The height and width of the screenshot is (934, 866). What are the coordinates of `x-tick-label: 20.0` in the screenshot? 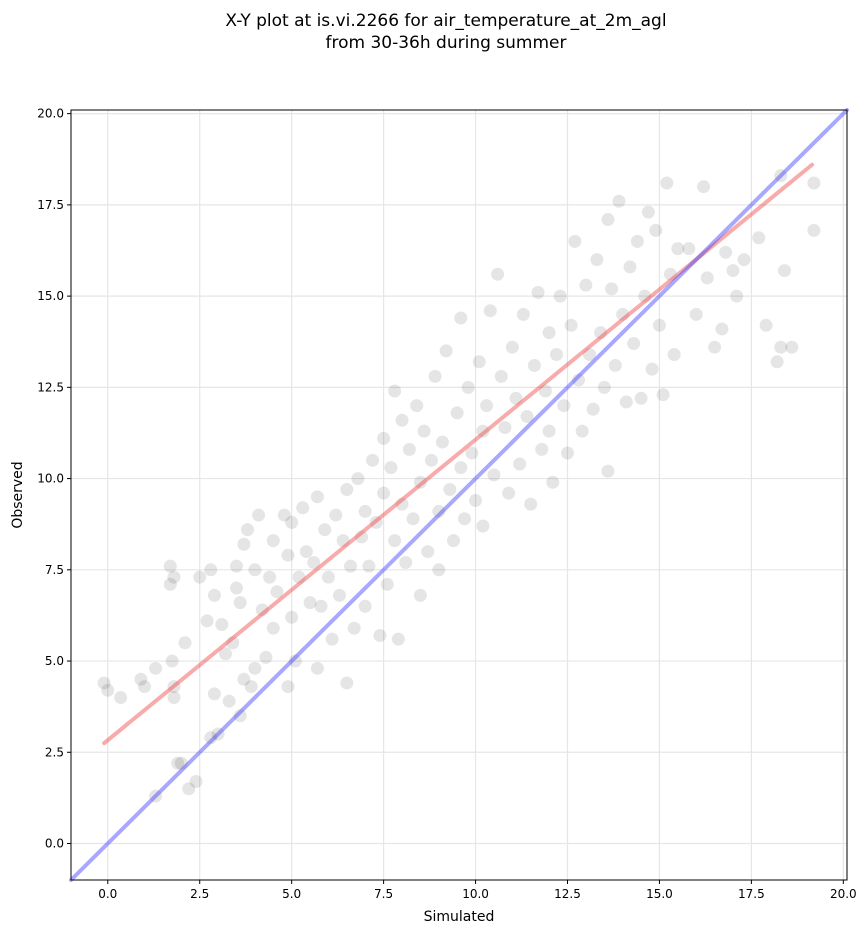 It's located at (843, 894).